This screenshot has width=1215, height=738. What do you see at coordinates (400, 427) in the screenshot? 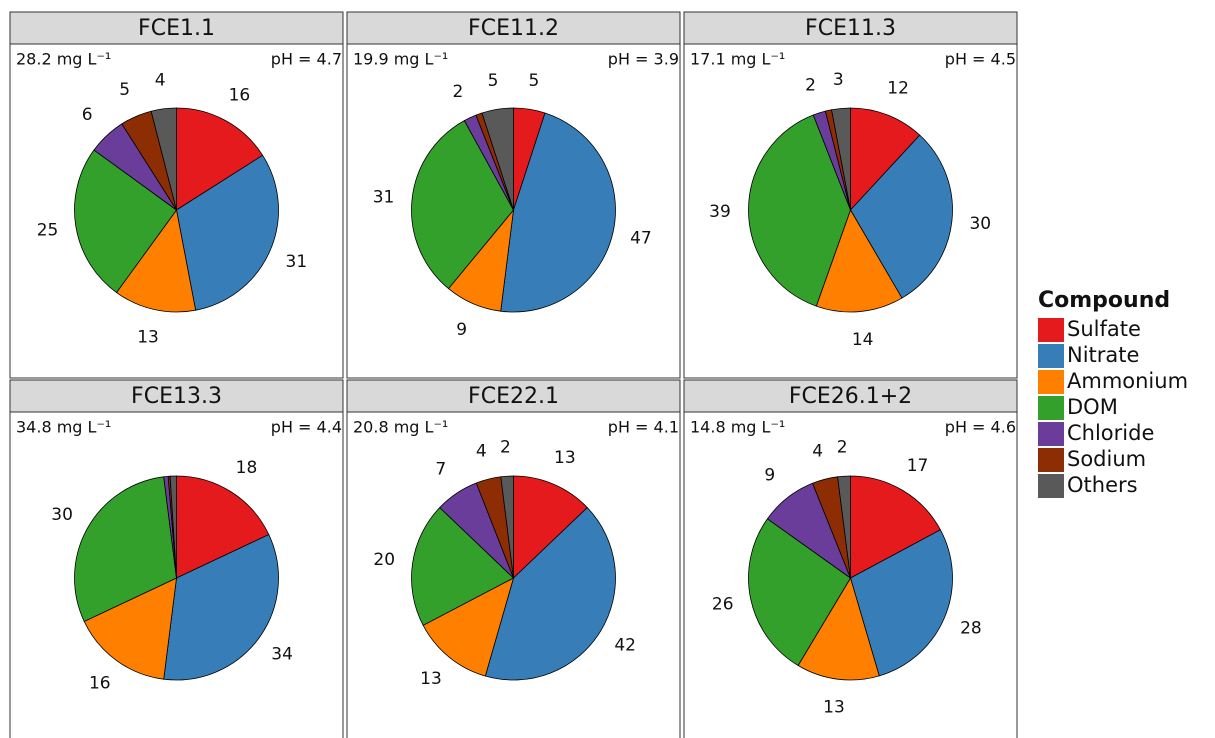
I see `concentration: 20.8 mg L⁻¹` at bounding box center [400, 427].